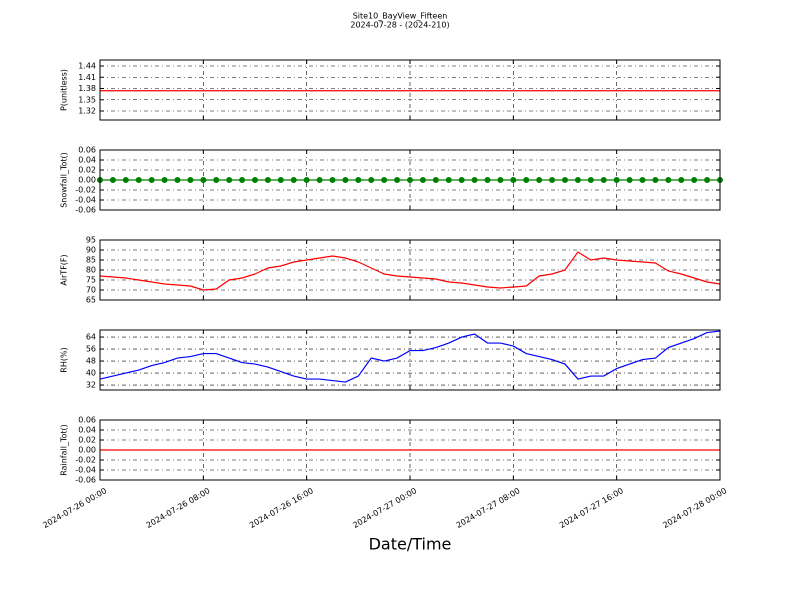 This screenshot has width=800, height=600. I want to click on y-axis-title: AirTF(F), so click(64, 269).